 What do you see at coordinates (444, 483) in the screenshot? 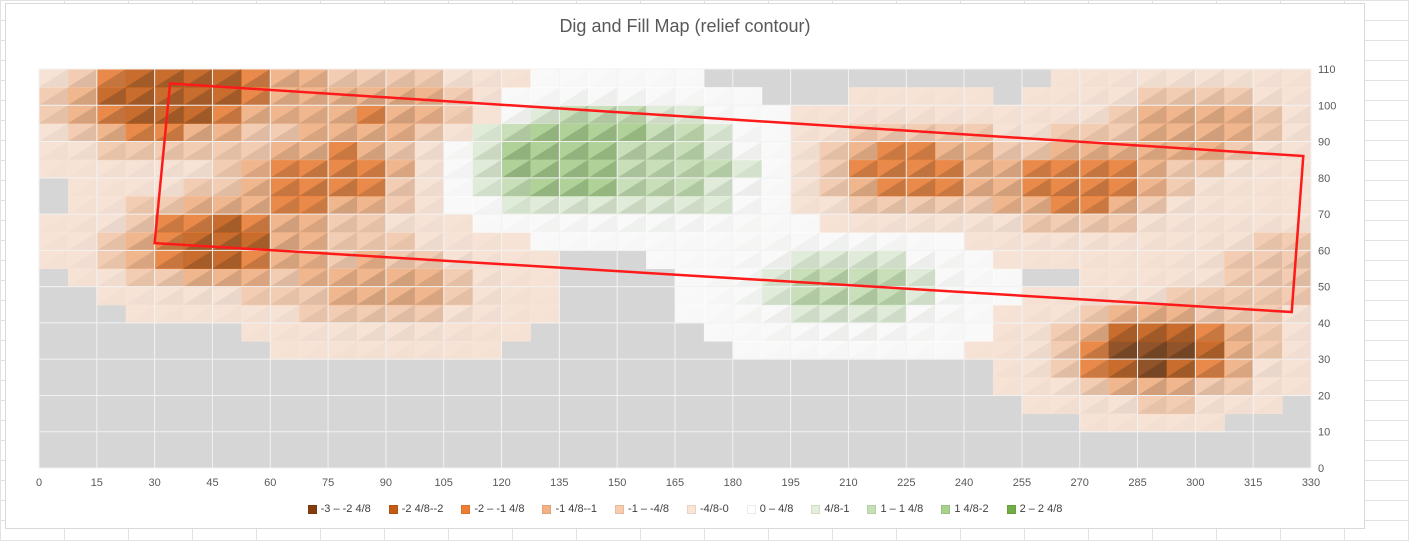
I see `x-tick-label: 105` at bounding box center [444, 483].